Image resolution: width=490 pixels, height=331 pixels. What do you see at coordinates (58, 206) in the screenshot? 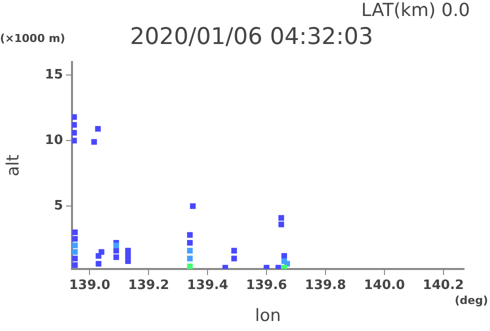
I see `y-tick-label: 5` at bounding box center [58, 206].